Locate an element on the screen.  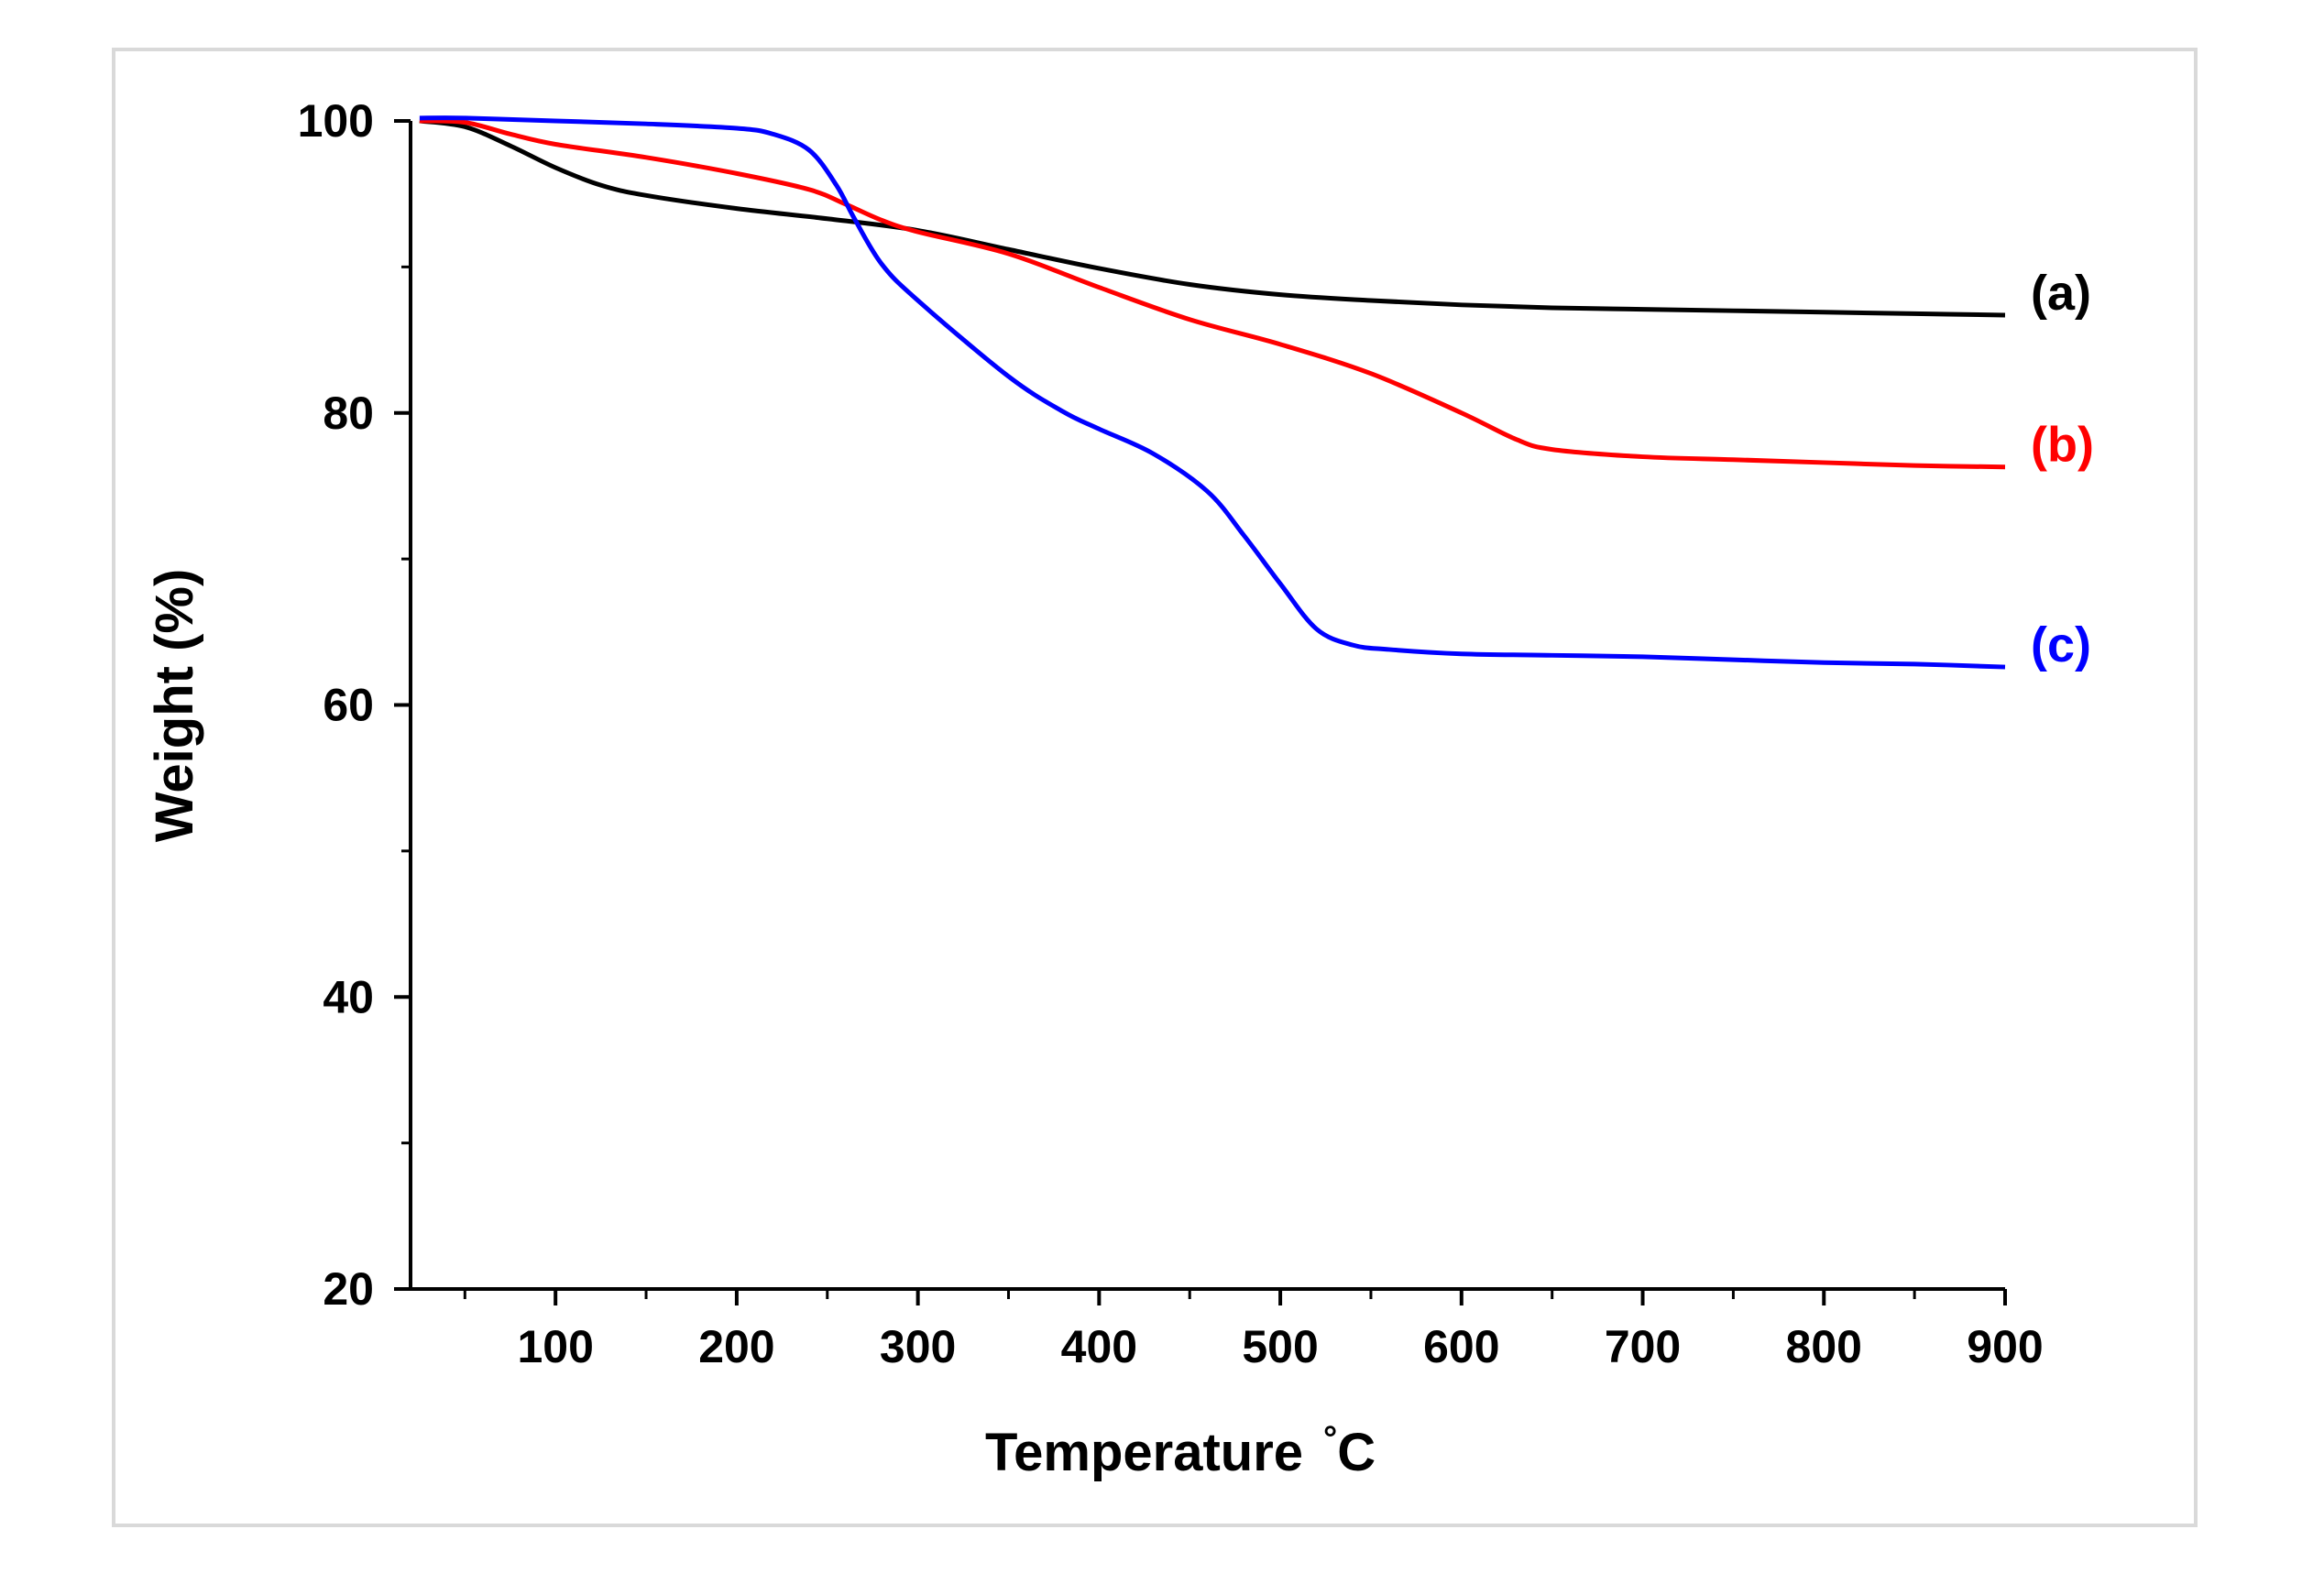
x-tick-label: 300 is located at coordinates (918, 1346).